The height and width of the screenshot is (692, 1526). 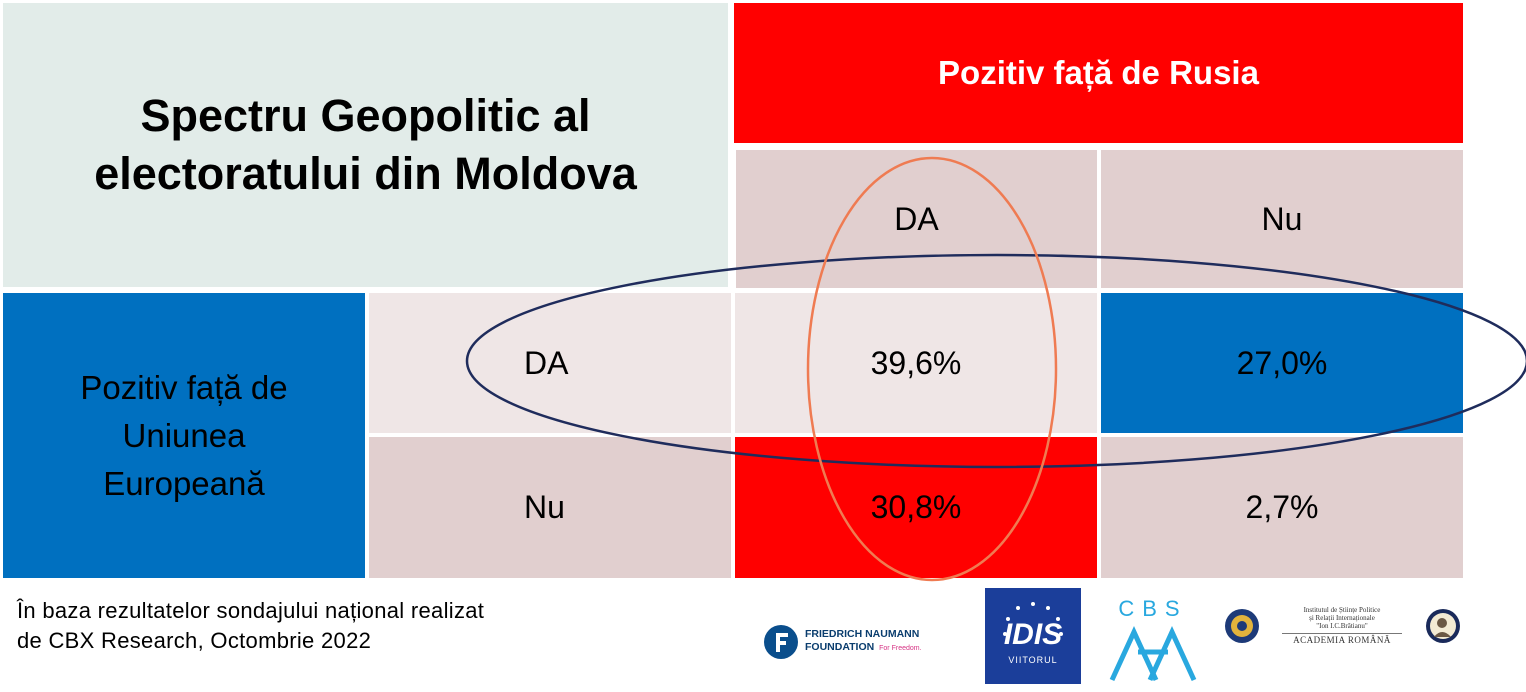 What do you see at coordinates (900, 648) in the screenshot?
I see `fnf-tagline: For Freedom.` at bounding box center [900, 648].